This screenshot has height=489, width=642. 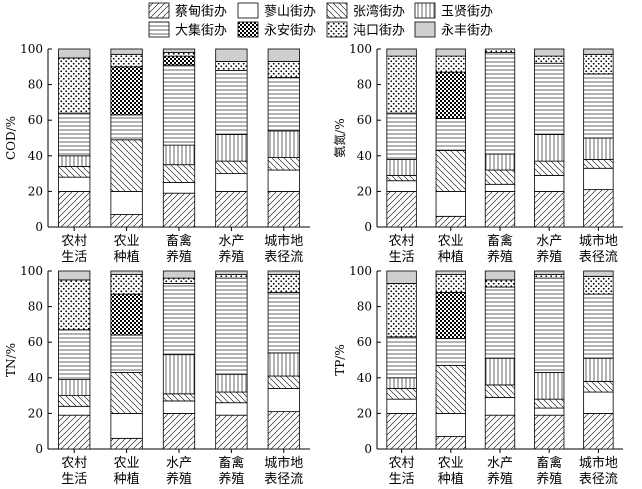 I want to click on legend-swatch-yongfeng, so click(x=425, y=29).